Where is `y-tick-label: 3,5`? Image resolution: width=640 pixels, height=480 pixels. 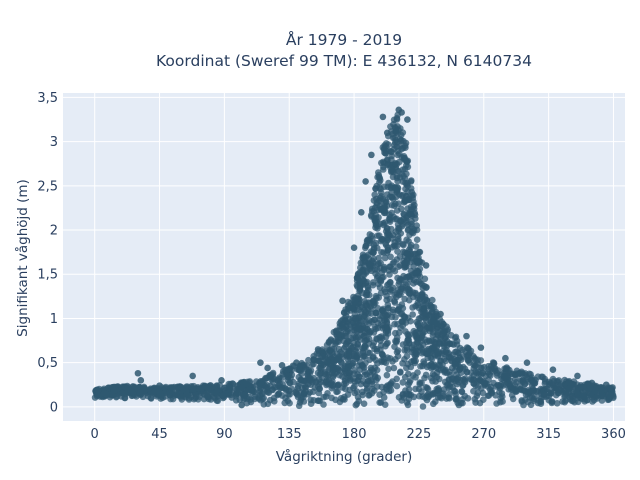
y-tick-label: 3,5 is located at coordinates (47, 98).